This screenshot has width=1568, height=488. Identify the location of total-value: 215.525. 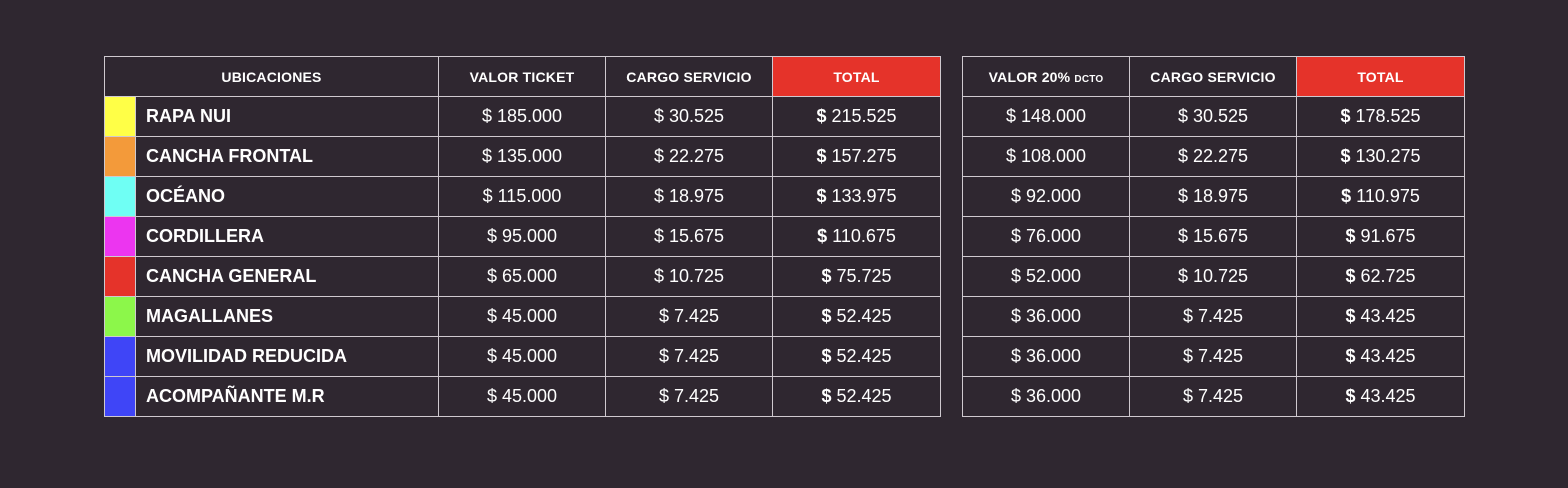
(864, 116).